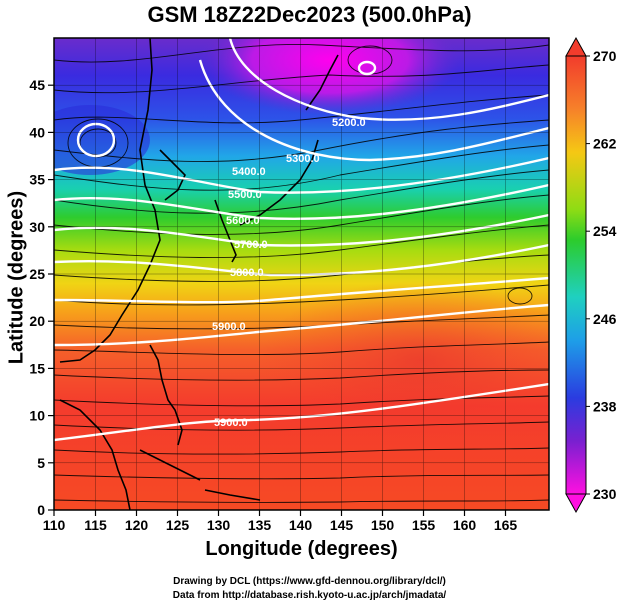 Image resolution: width=619 pixels, height=605 pixels. What do you see at coordinates (605, 494) in the screenshot?
I see `colorbar-tick-label: 230` at bounding box center [605, 494].